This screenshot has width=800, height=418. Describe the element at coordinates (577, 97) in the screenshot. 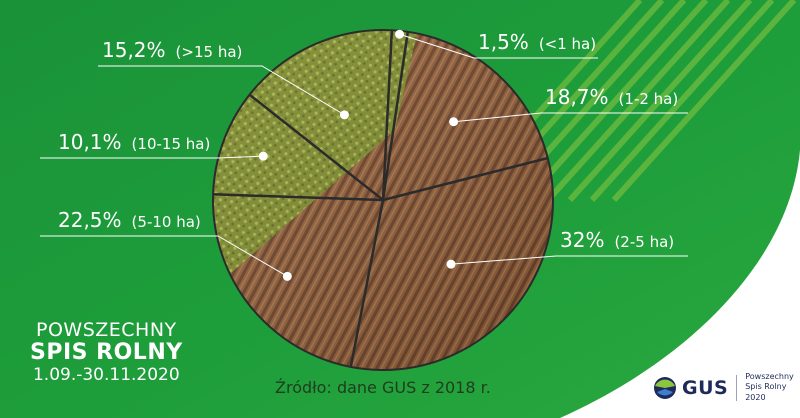

I see `pie-label-percent: 18,7%` at that location.